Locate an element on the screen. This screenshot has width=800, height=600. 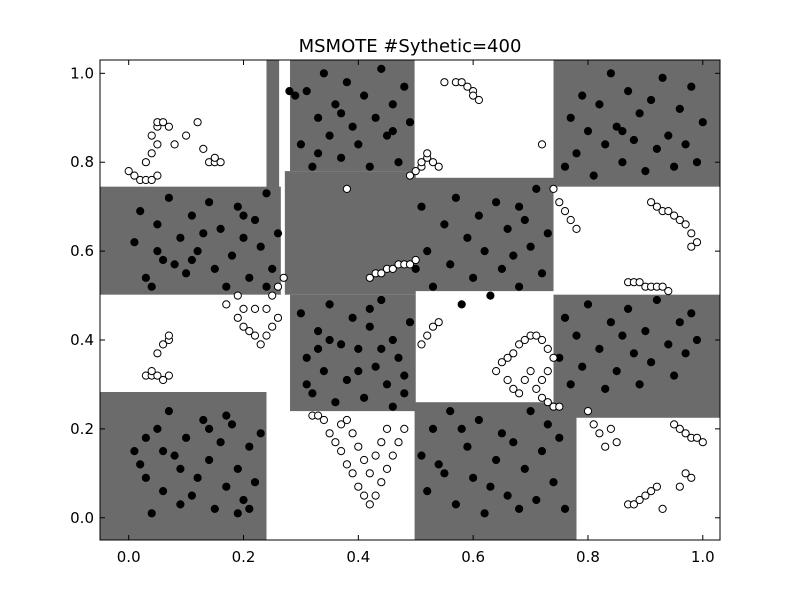
y-tick-label: 1.0 is located at coordinates (82, 73).